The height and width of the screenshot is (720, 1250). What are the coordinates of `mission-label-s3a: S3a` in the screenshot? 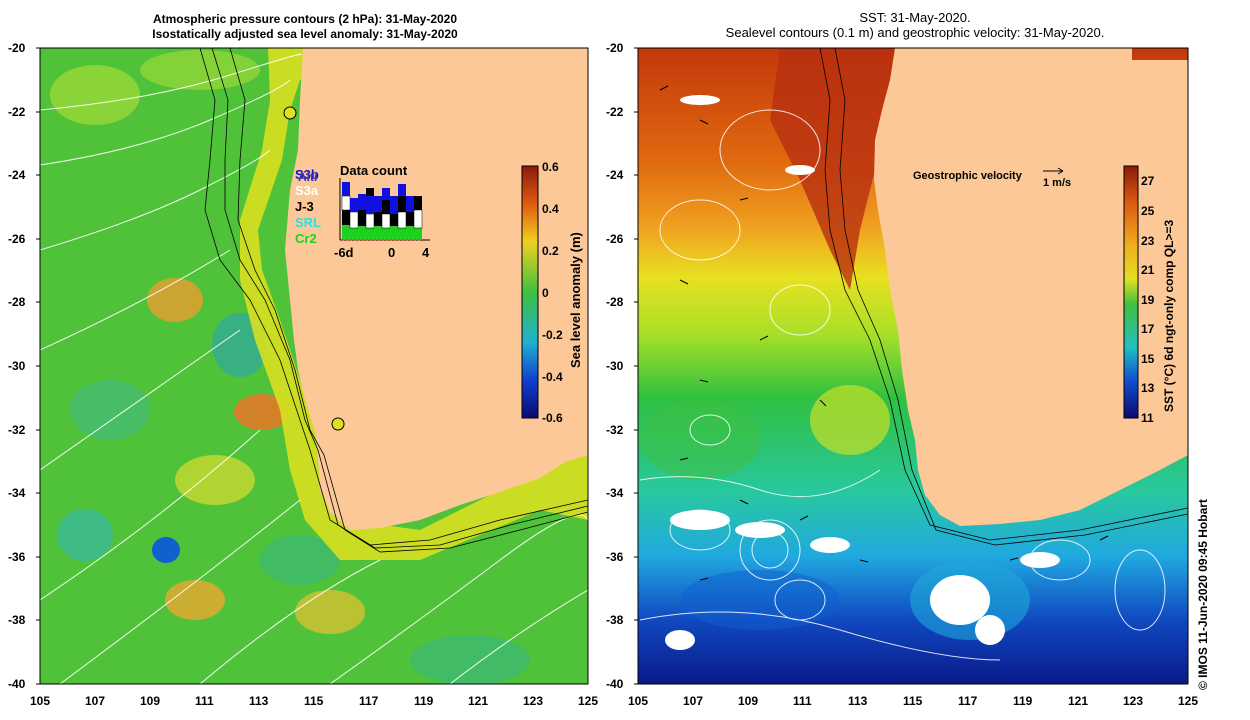 It's located at (307, 190).